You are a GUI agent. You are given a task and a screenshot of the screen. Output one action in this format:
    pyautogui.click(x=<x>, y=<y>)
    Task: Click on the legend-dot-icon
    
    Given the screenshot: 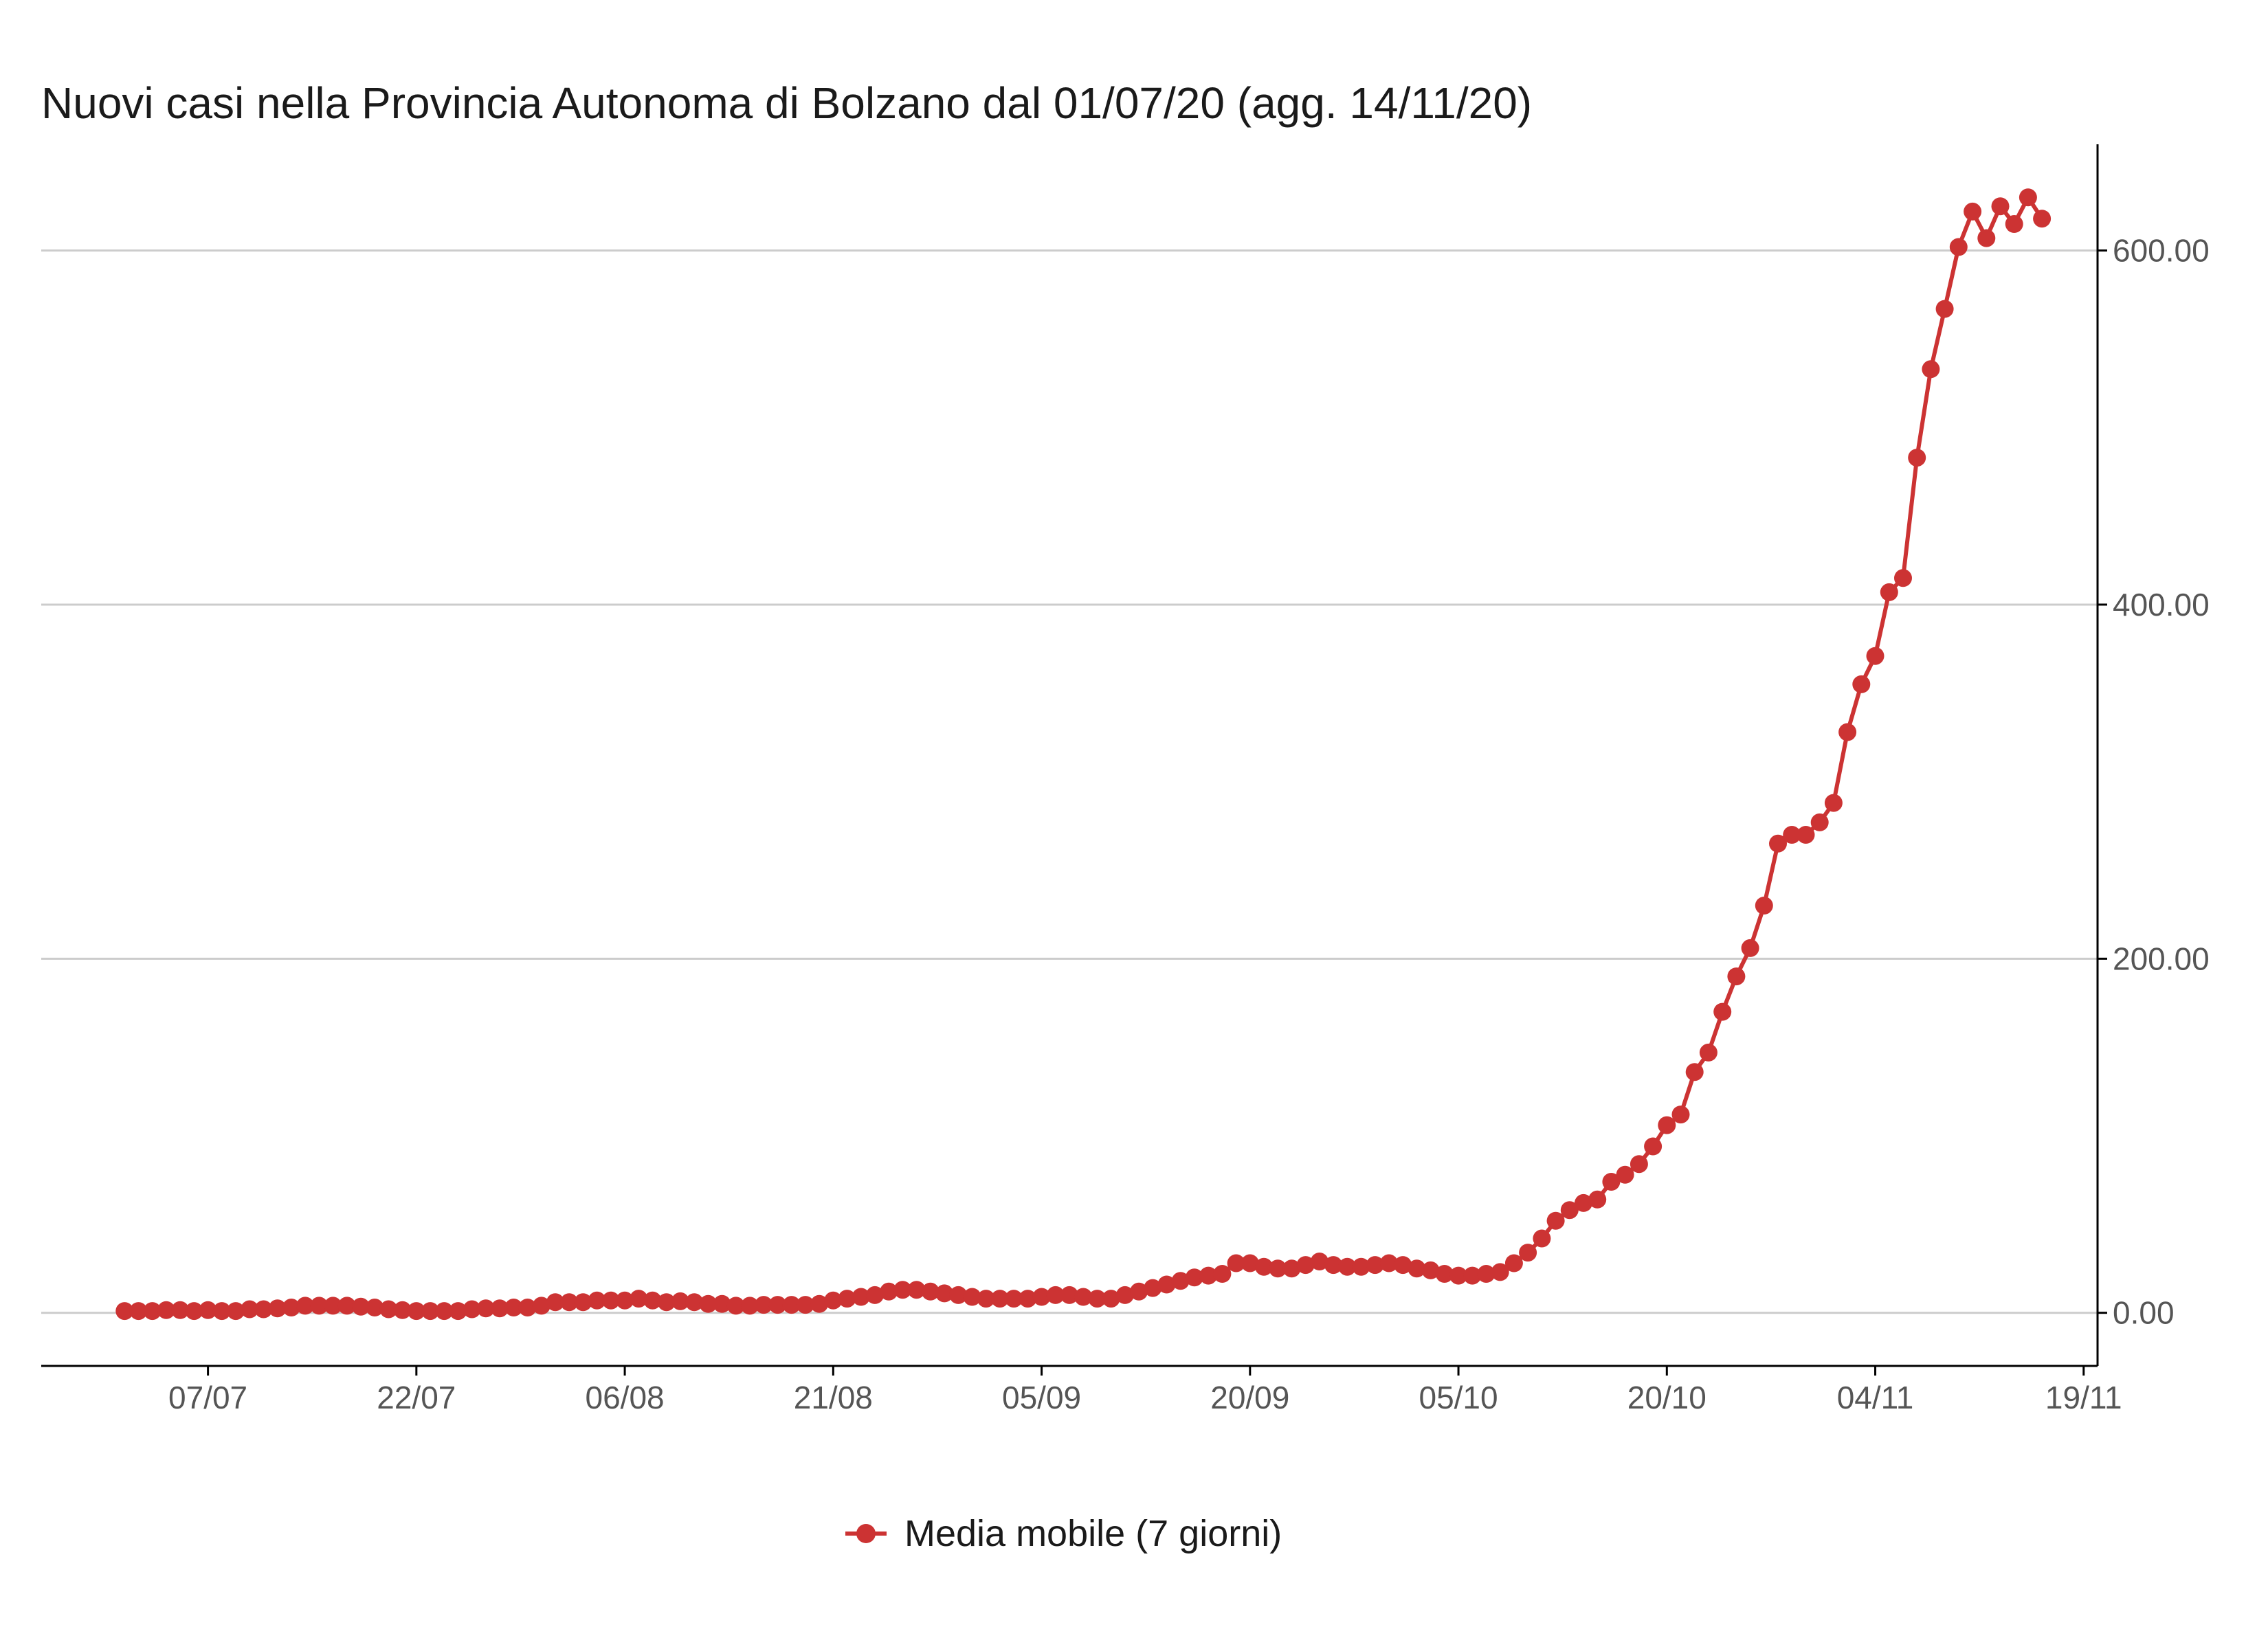 What is the action you would take?
    pyautogui.click(x=866, y=1533)
    